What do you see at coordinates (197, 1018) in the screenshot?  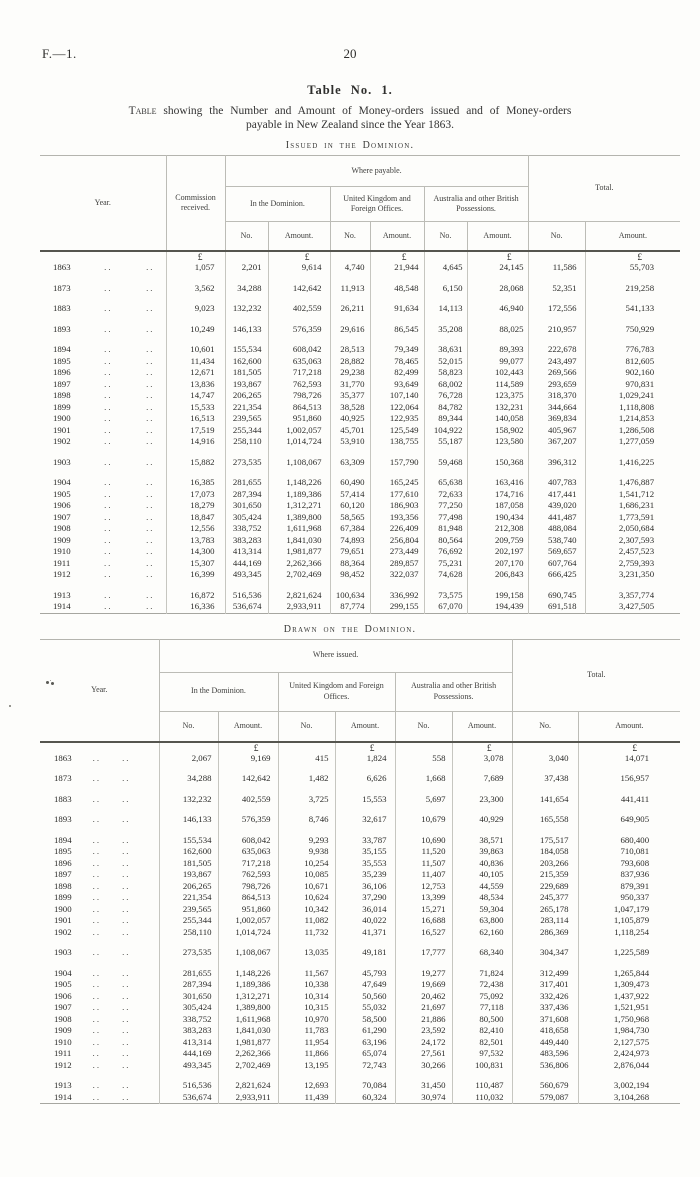 I see `cell-value: 338,752` at bounding box center [197, 1018].